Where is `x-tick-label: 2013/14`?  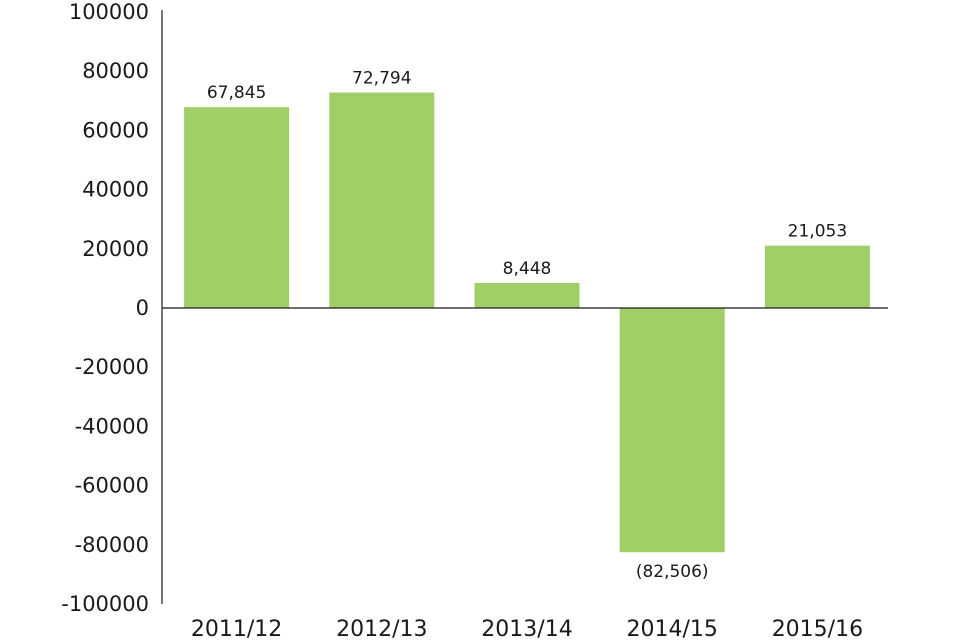 x-tick-label: 2013/14 is located at coordinates (526, 628).